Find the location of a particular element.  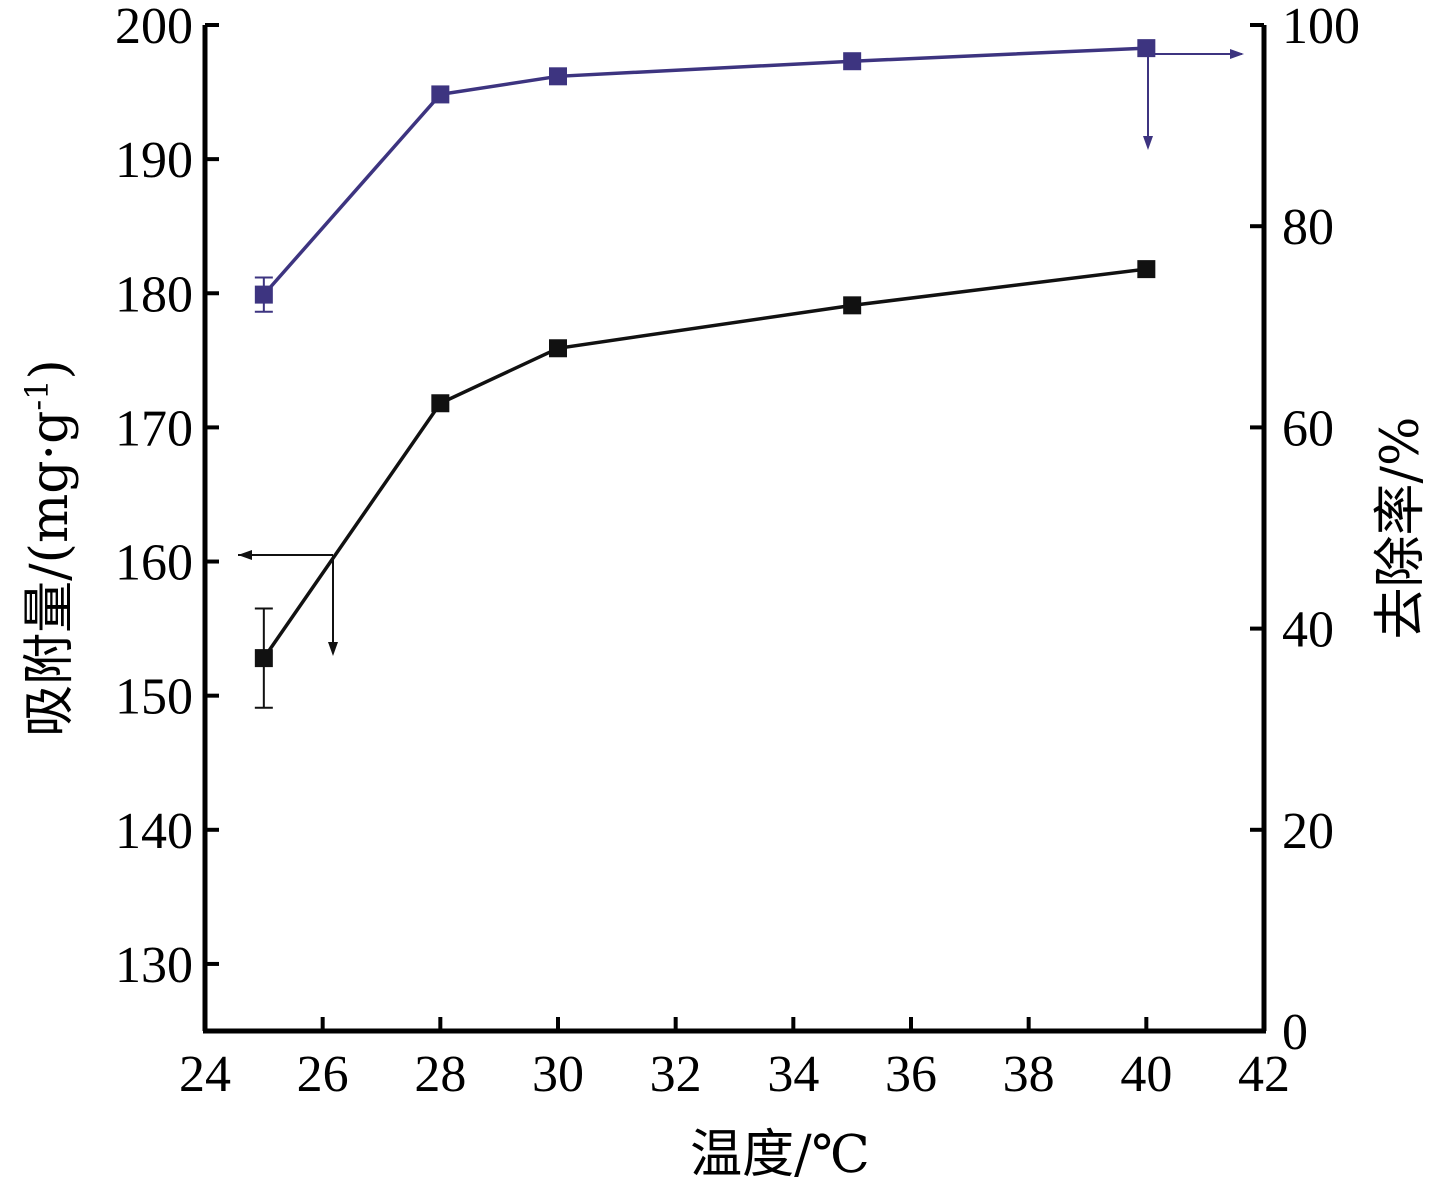

right-y-tick-label: 20 is located at coordinates (1308, 831).